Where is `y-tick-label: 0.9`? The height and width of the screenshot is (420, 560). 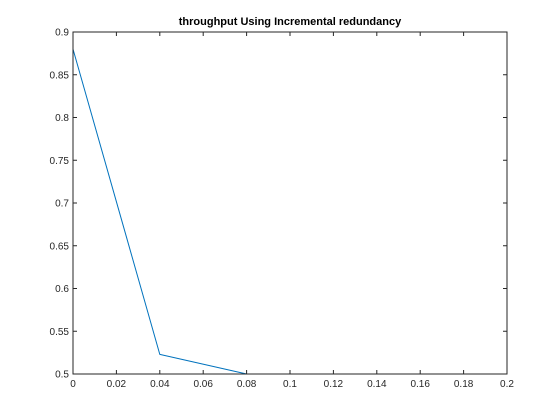 y-tick-label: 0.9 is located at coordinates (62, 33).